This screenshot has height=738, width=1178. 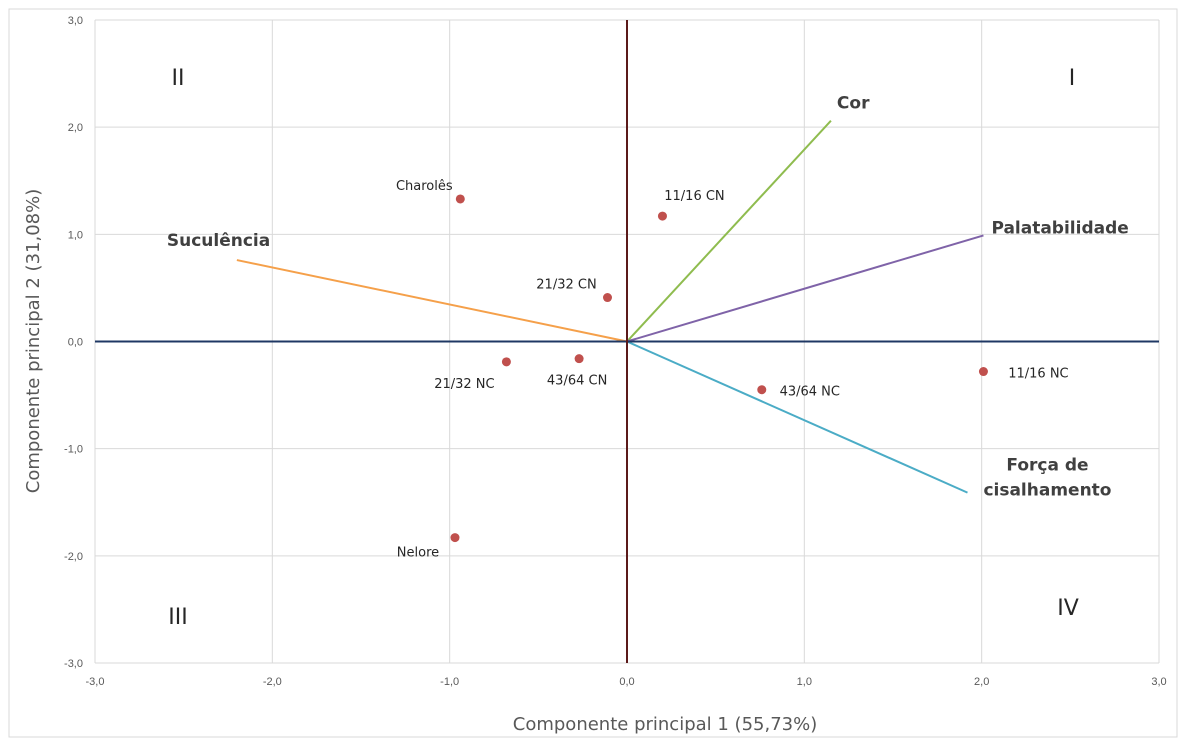 I want to click on y-tick-label: 1,0, so click(x=75, y=235).